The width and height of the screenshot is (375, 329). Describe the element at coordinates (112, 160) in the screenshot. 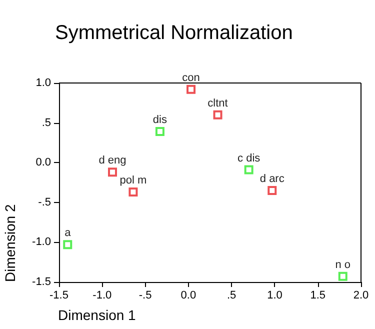

I see `annotation: d eng` at that location.